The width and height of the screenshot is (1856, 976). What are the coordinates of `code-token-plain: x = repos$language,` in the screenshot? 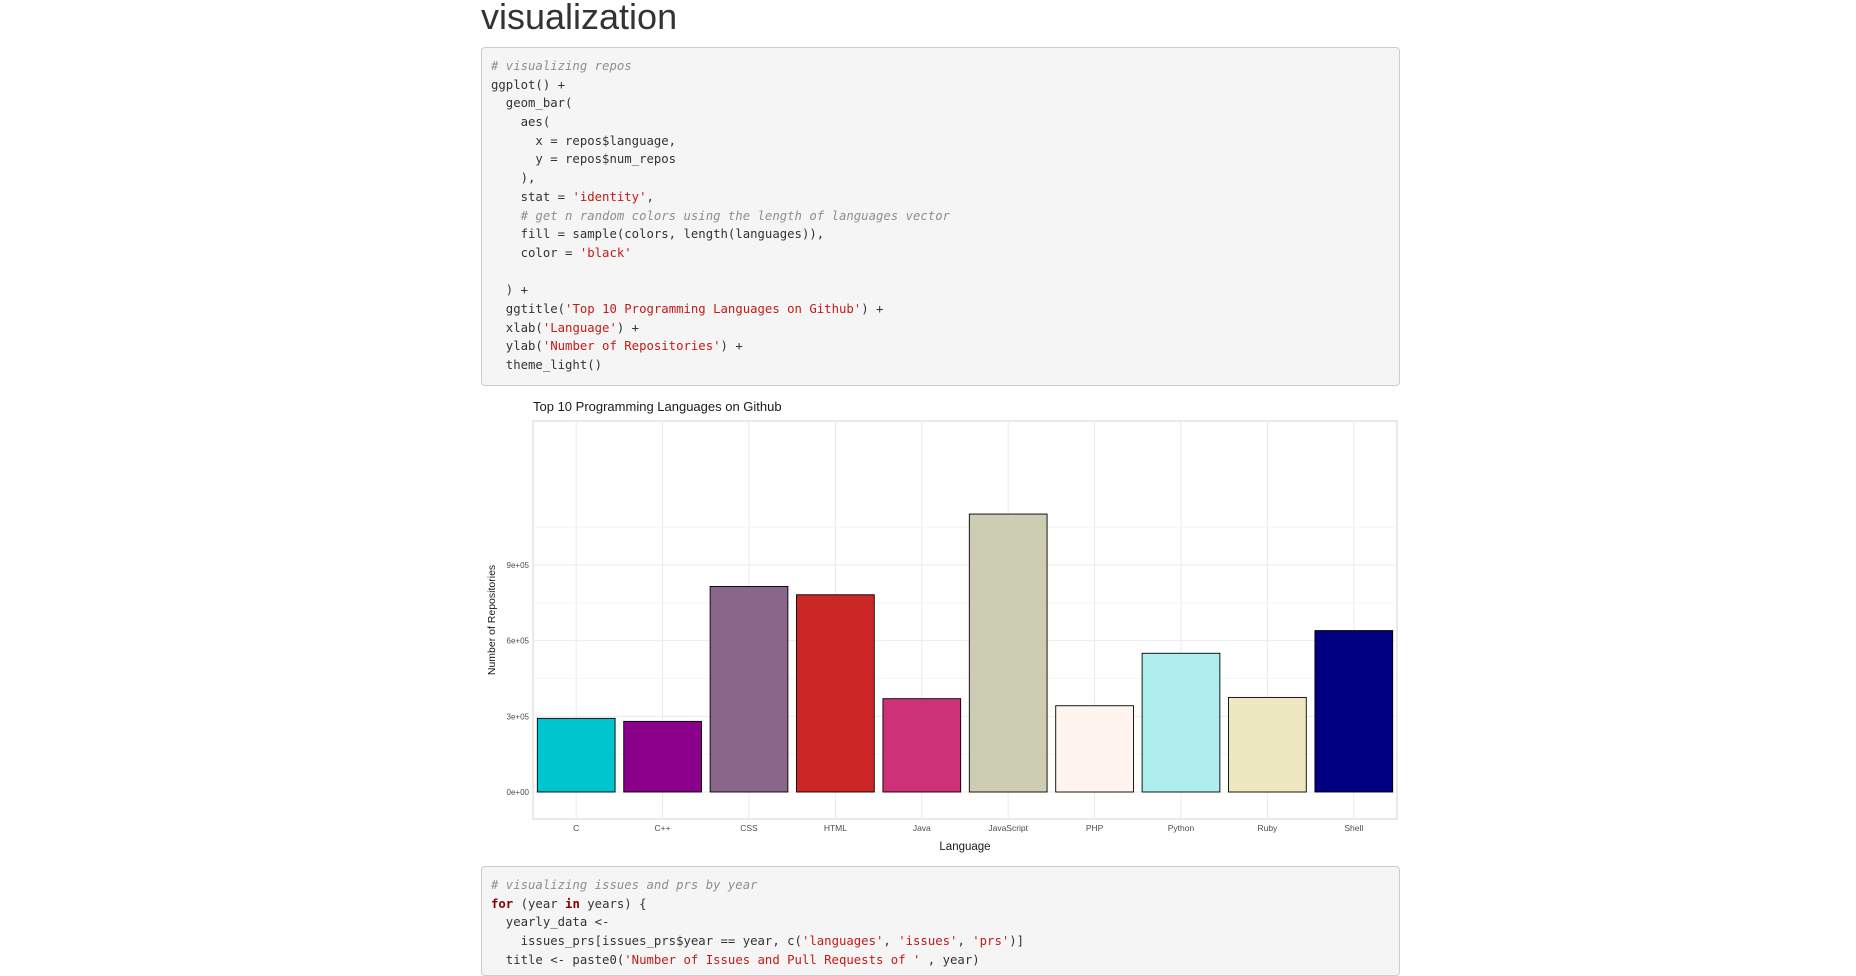 It's located at (584, 140).